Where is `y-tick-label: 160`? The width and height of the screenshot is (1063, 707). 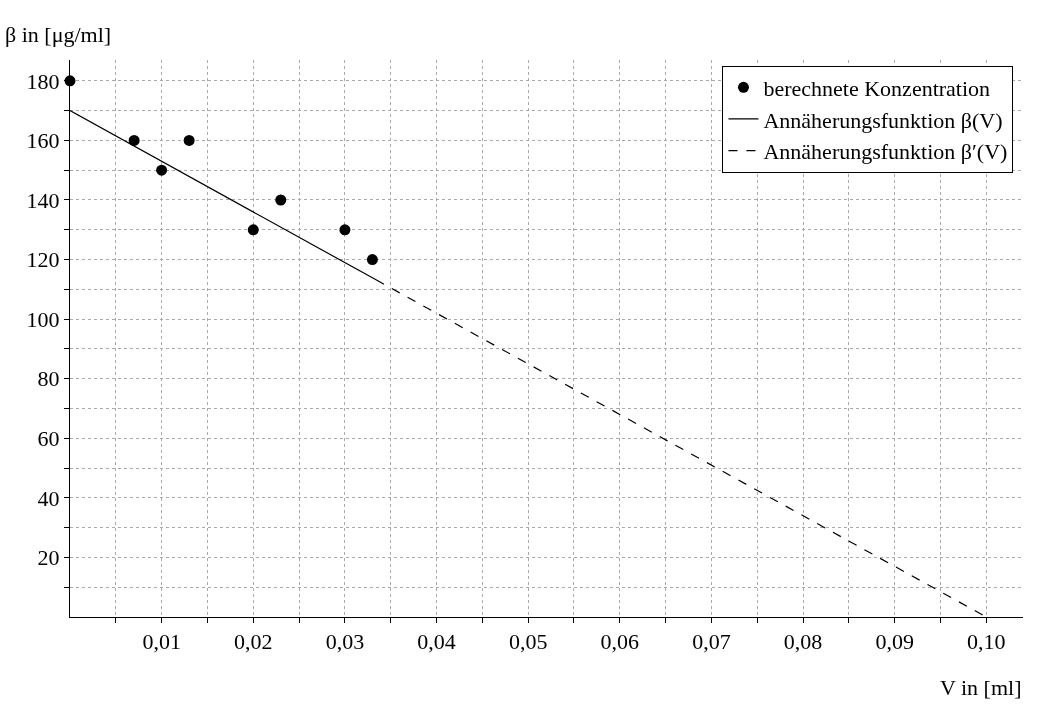
y-tick-label: 160 is located at coordinates (43, 141).